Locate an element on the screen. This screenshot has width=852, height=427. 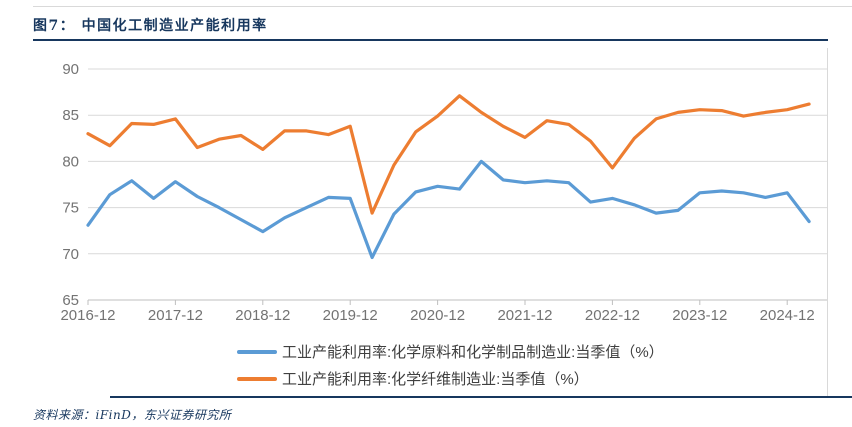
svg-text: 2016-12 is located at coordinates (87, 315).